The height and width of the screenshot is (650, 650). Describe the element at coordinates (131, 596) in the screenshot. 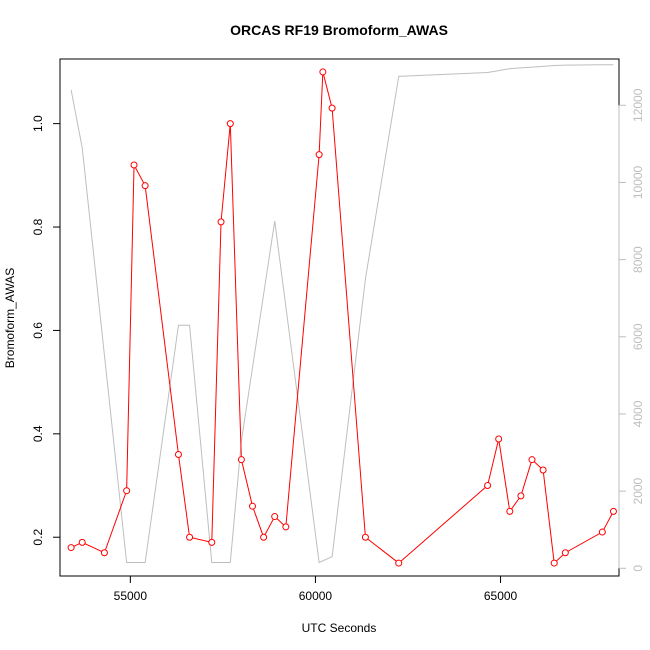

I see `x-tick-label: 55000` at that location.